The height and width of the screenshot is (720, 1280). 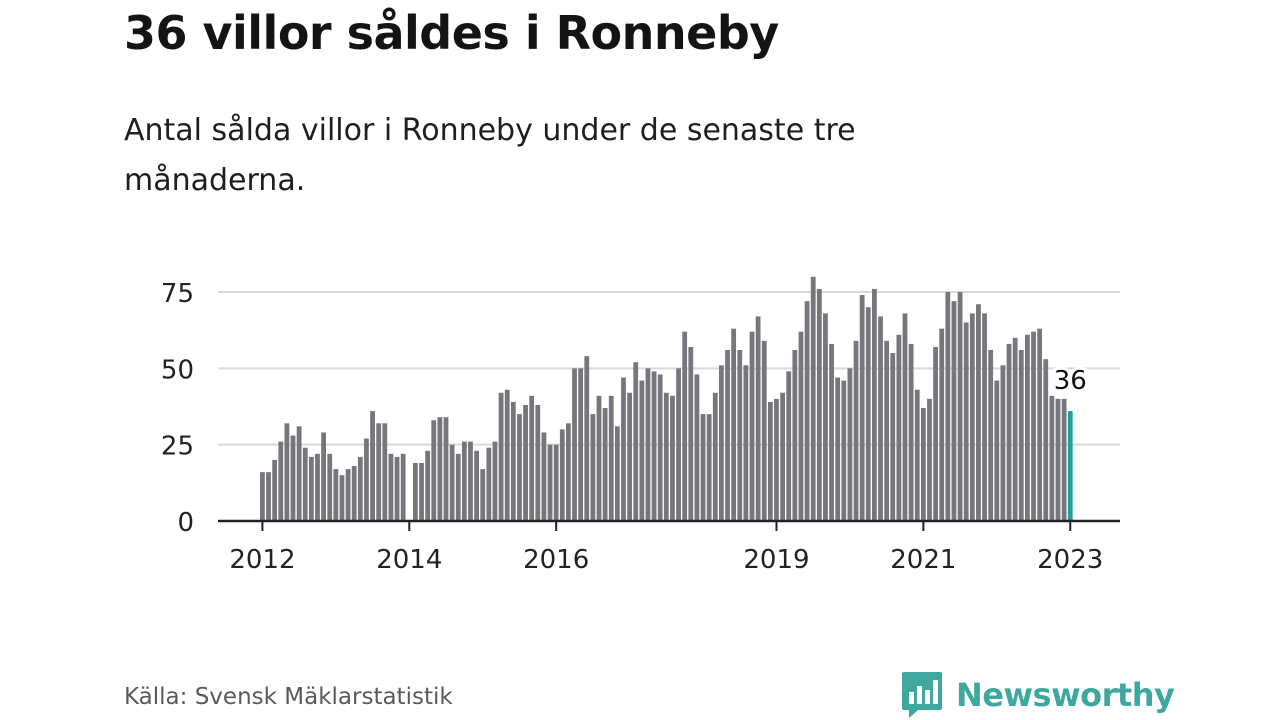 I want to click on x-tick-label: 2016, so click(x=556, y=560).